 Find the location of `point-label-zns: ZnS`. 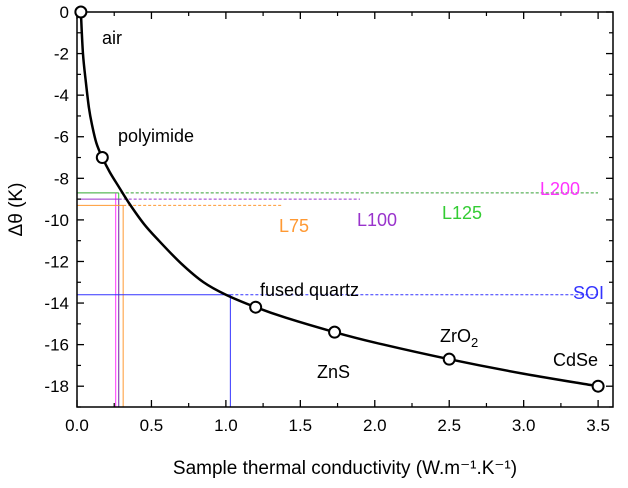

point-label-zns: ZnS is located at coordinates (333, 372).